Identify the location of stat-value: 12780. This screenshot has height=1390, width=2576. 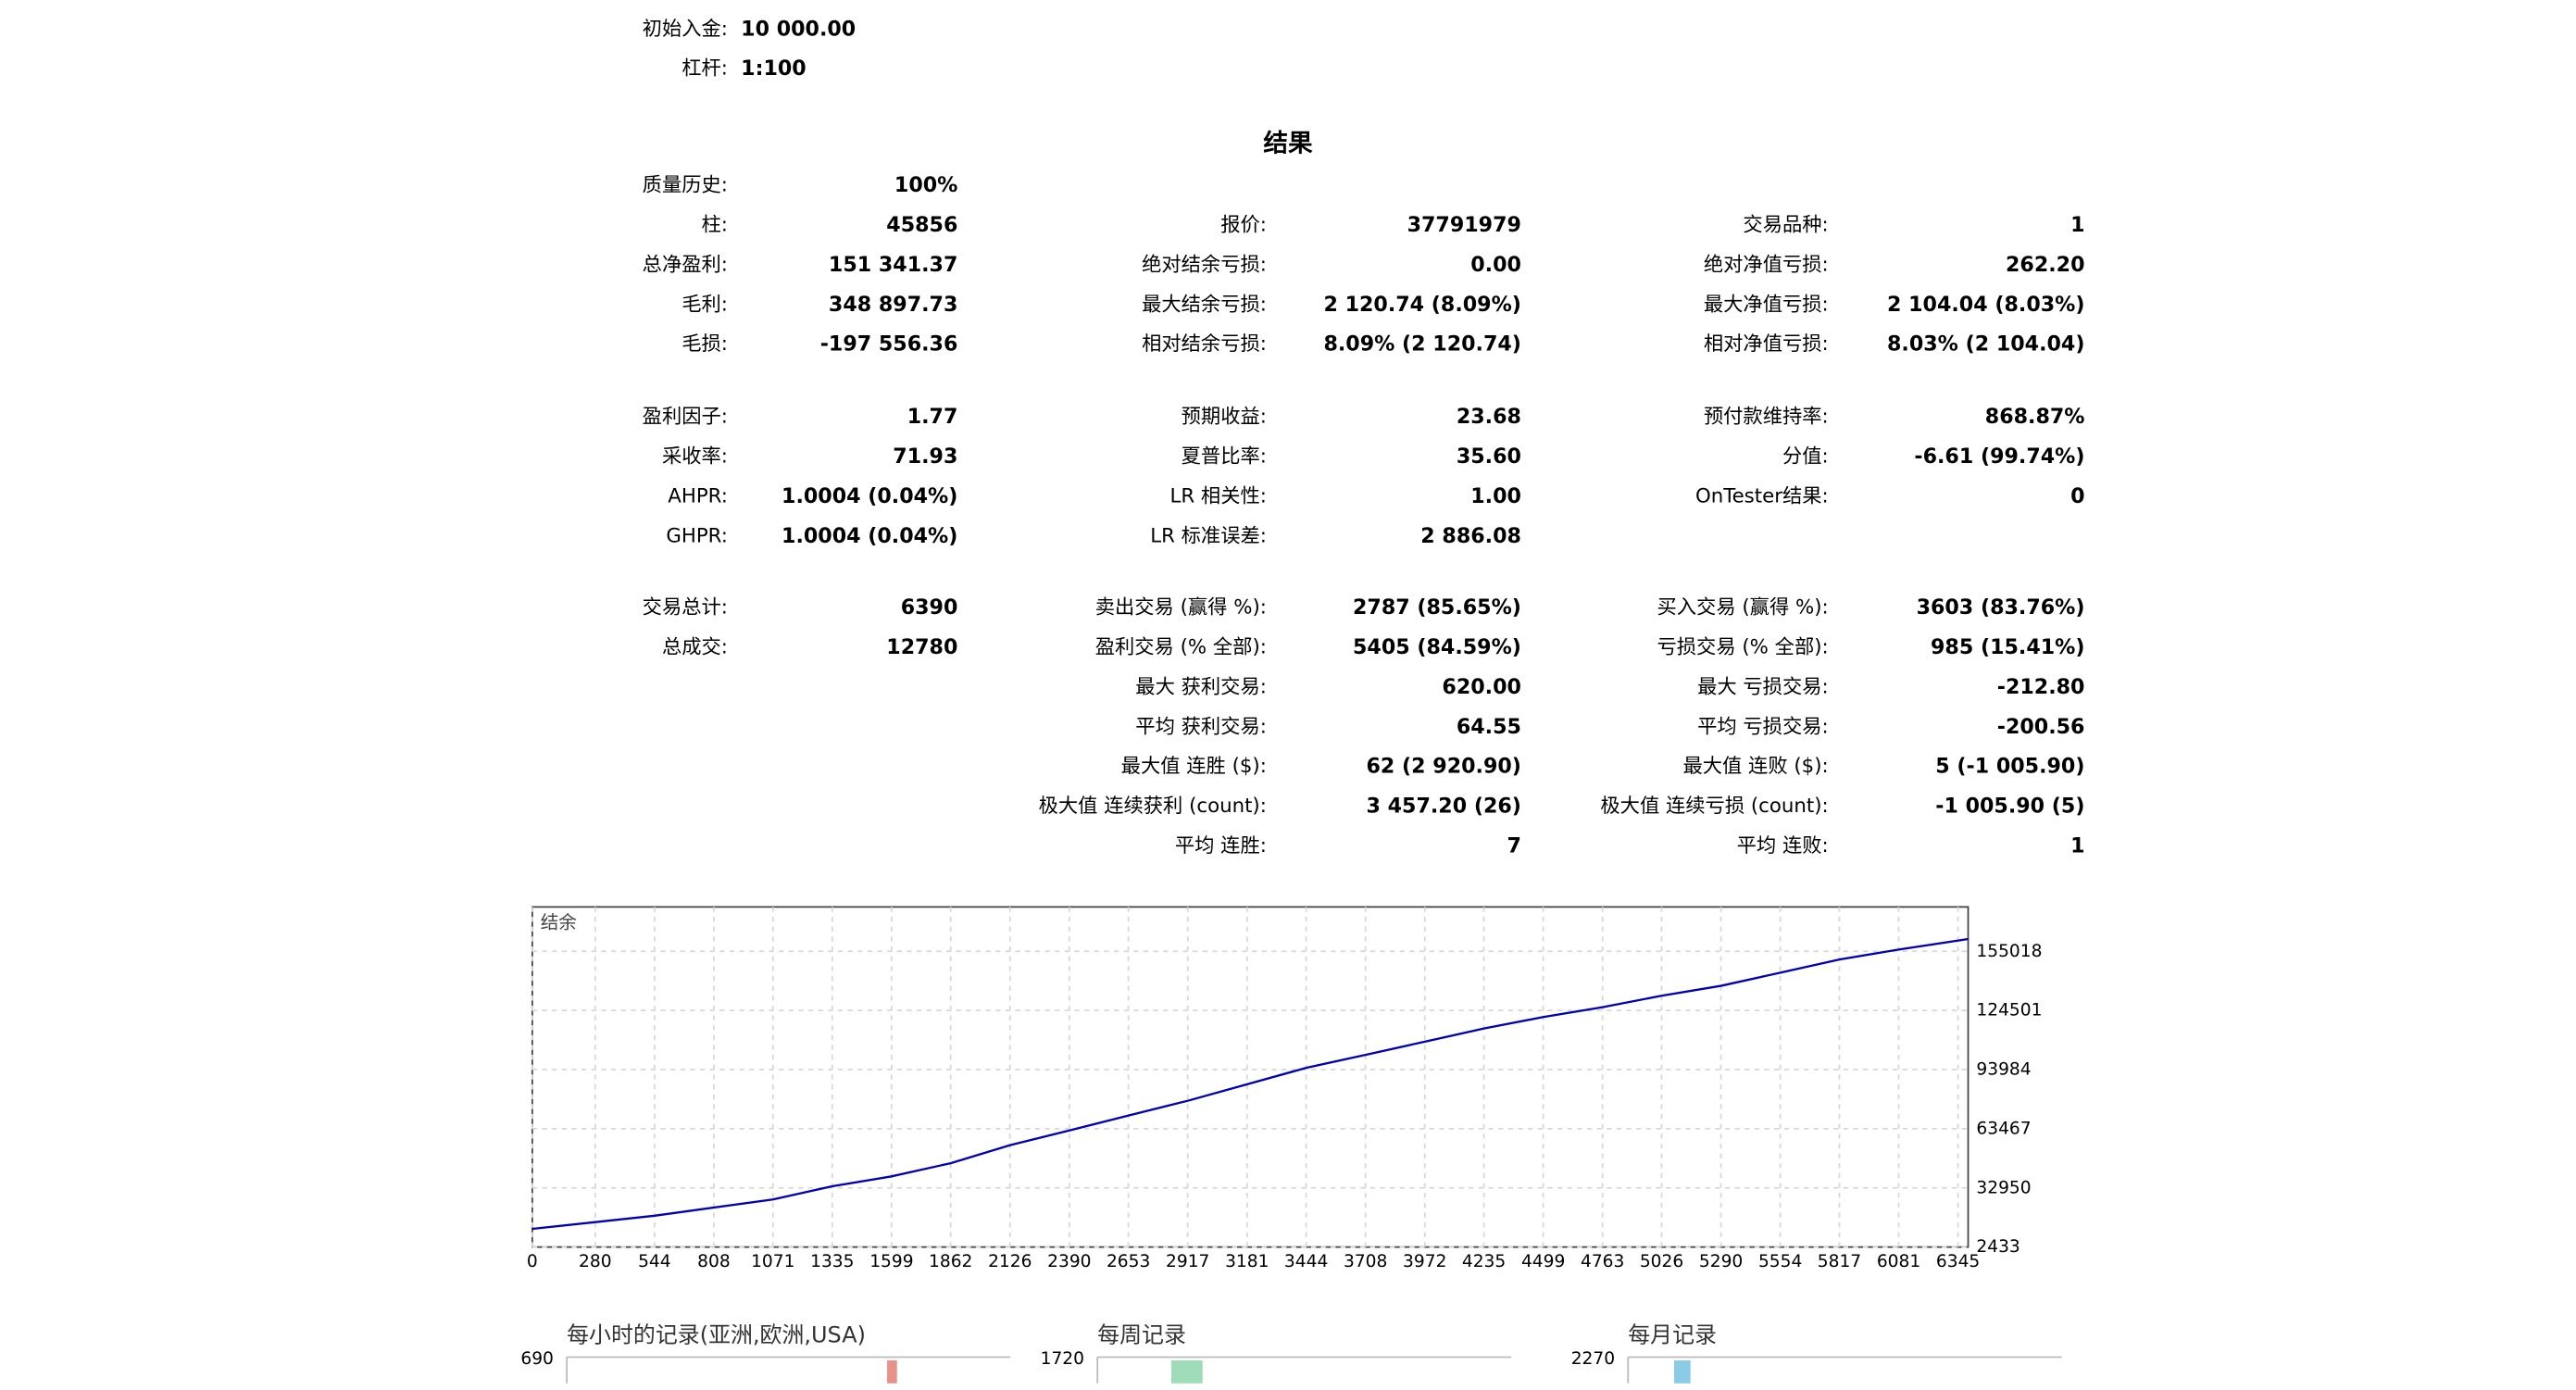
(921, 647).